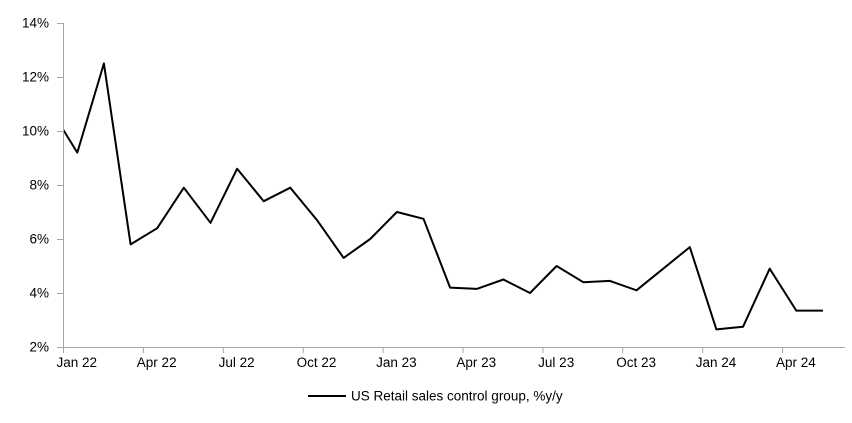 The height and width of the screenshot is (423, 852). What do you see at coordinates (39, 347) in the screenshot?
I see `y-tick-label: 2%` at bounding box center [39, 347].